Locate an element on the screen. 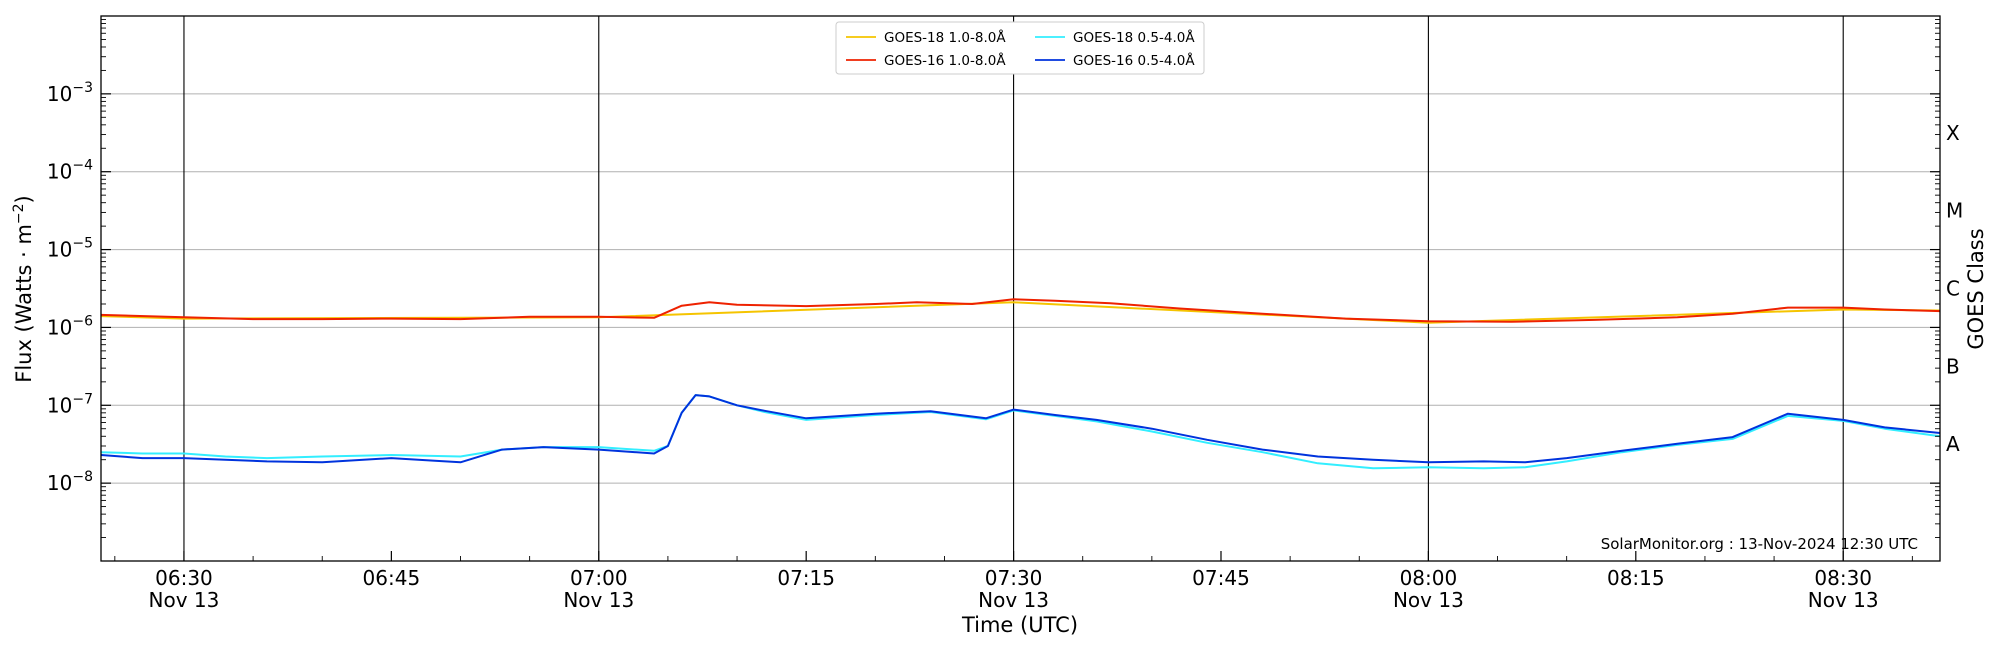 The width and height of the screenshot is (2000, 650). credit-annotation: SolarMonitor.org : 13-Nov-2024 12:30 UTC is located at coordinates (1759, 544).